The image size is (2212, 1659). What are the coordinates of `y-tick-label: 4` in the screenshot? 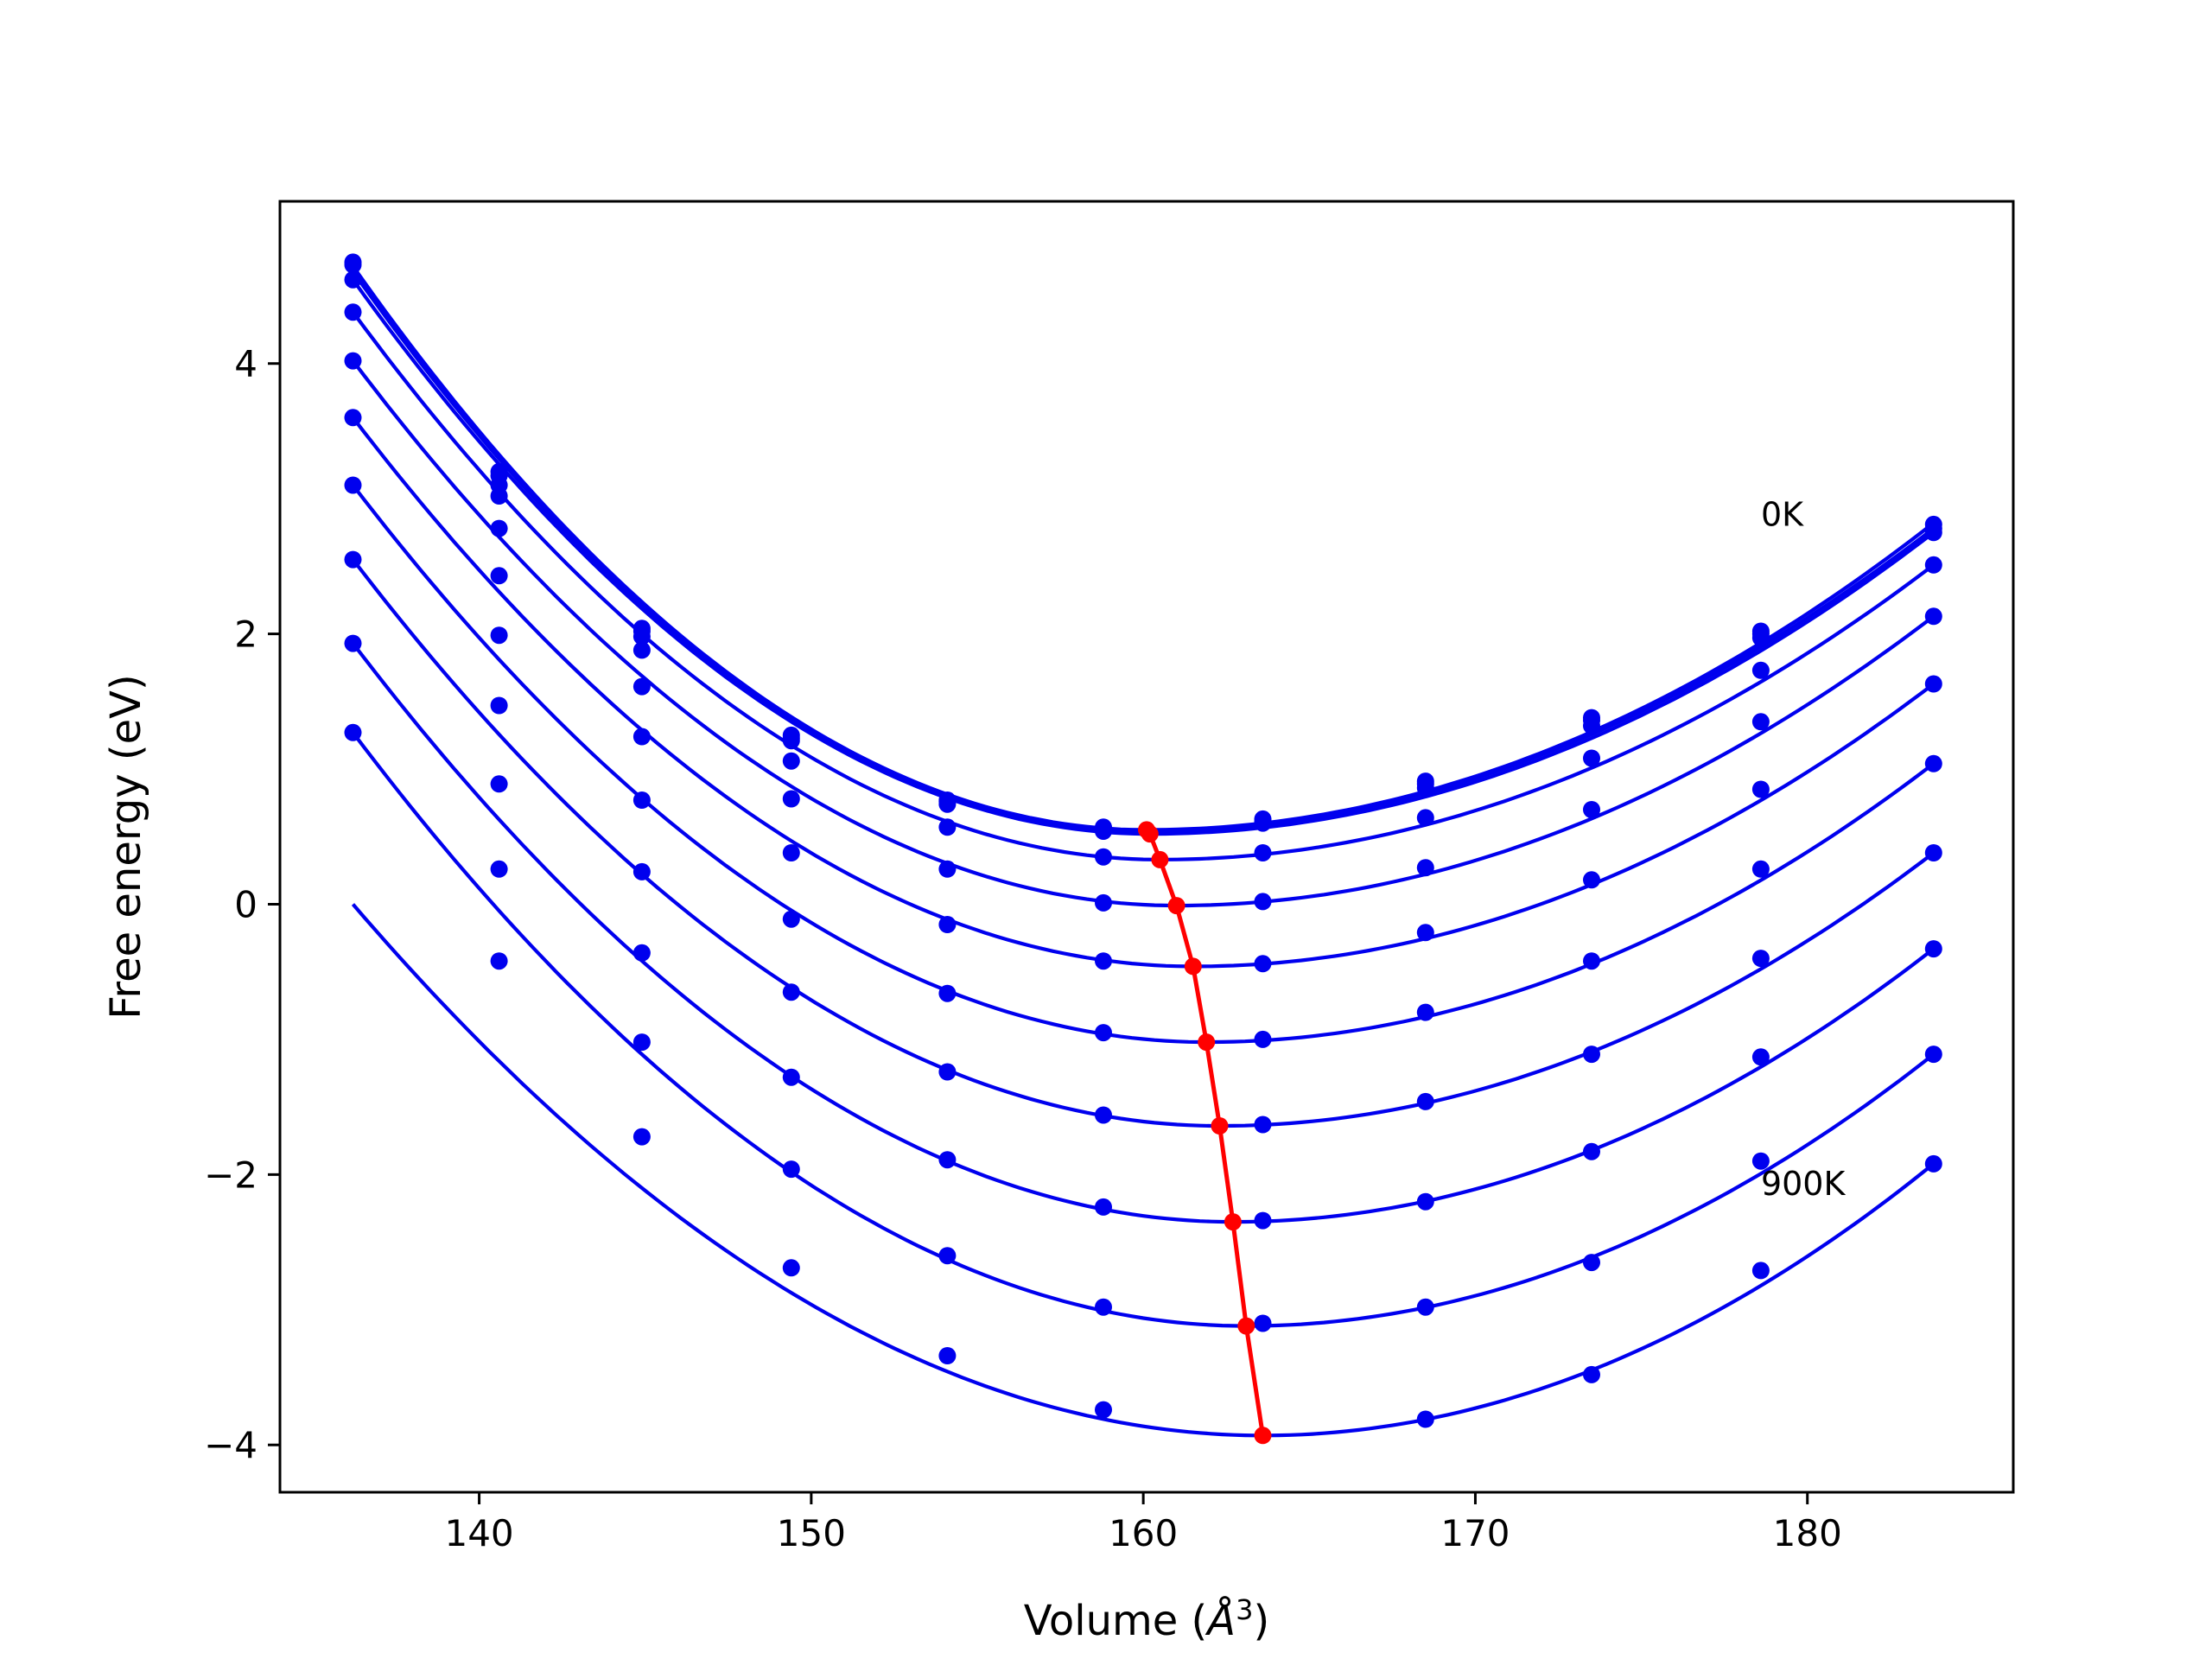 It's located at (245, 364).